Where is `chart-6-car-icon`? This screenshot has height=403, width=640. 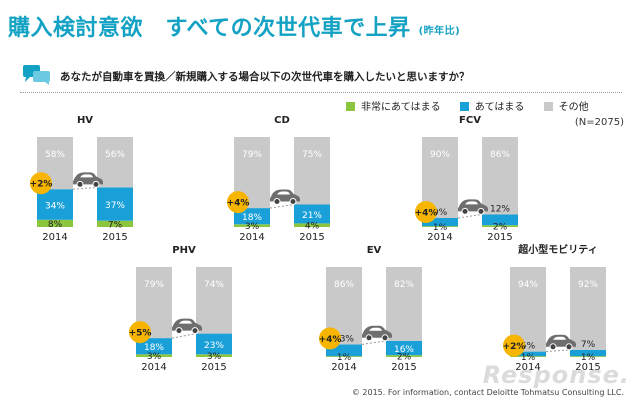 chart-6-car-icon is located at coordinates (561, 342).